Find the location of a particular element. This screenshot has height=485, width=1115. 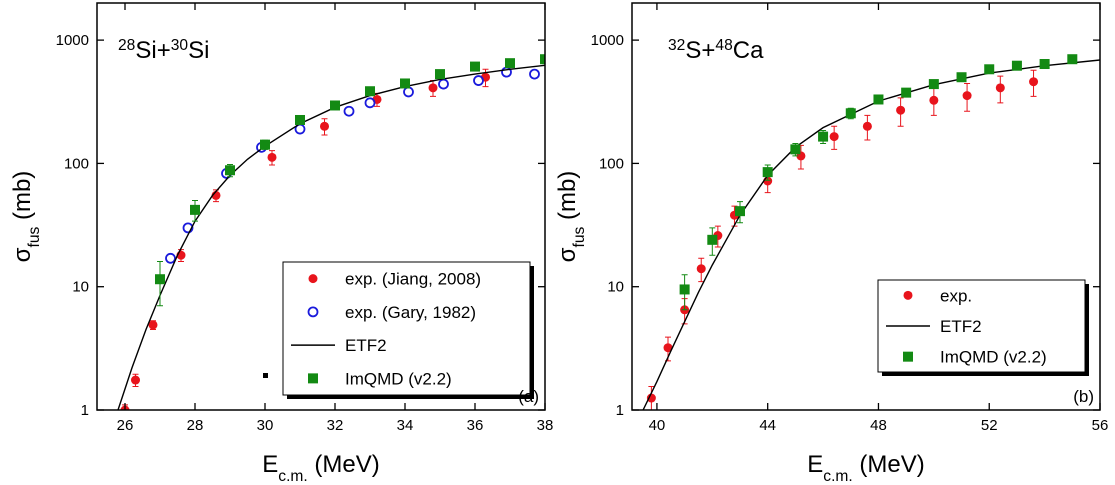

x-tick-label: 26 is located at coordinates (125, 425).